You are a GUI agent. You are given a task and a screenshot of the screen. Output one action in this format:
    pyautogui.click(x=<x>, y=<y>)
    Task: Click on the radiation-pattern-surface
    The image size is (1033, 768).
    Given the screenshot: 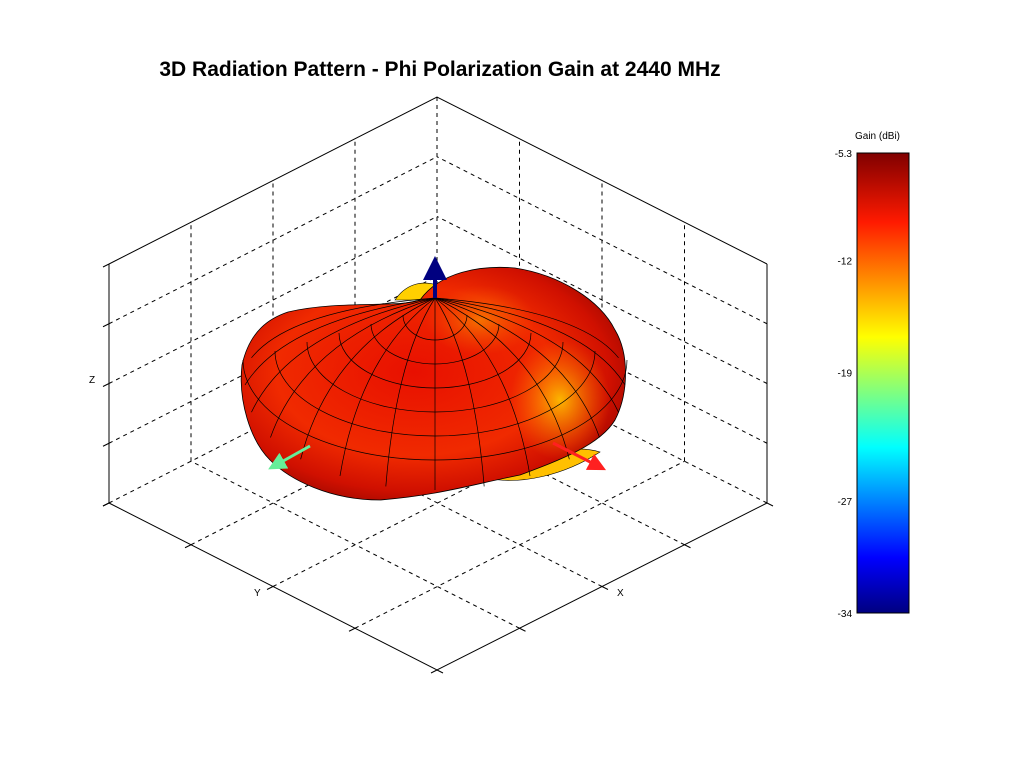 What is the action you would take?
    pyautogui.click(x=434, y=378)
    